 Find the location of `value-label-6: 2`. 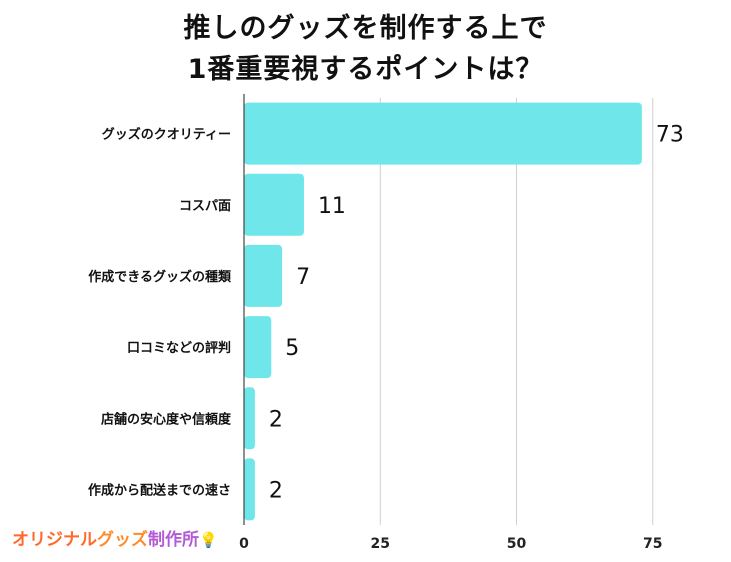

value-label-6: 2 is located at coordinates (276, 490).